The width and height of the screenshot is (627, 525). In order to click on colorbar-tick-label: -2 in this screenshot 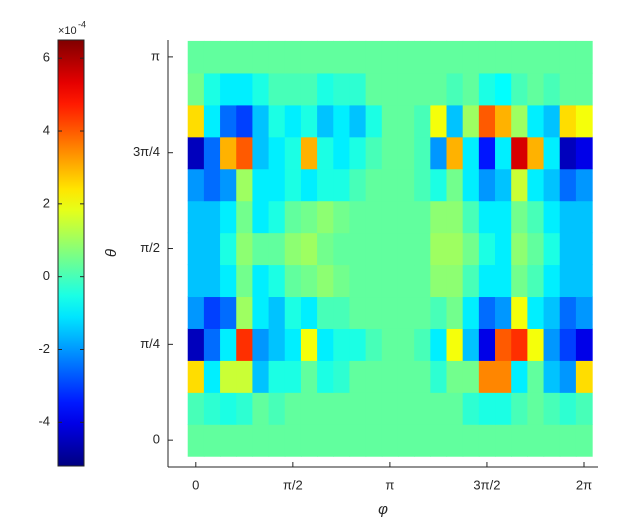, I will do `click(44, 348)`.